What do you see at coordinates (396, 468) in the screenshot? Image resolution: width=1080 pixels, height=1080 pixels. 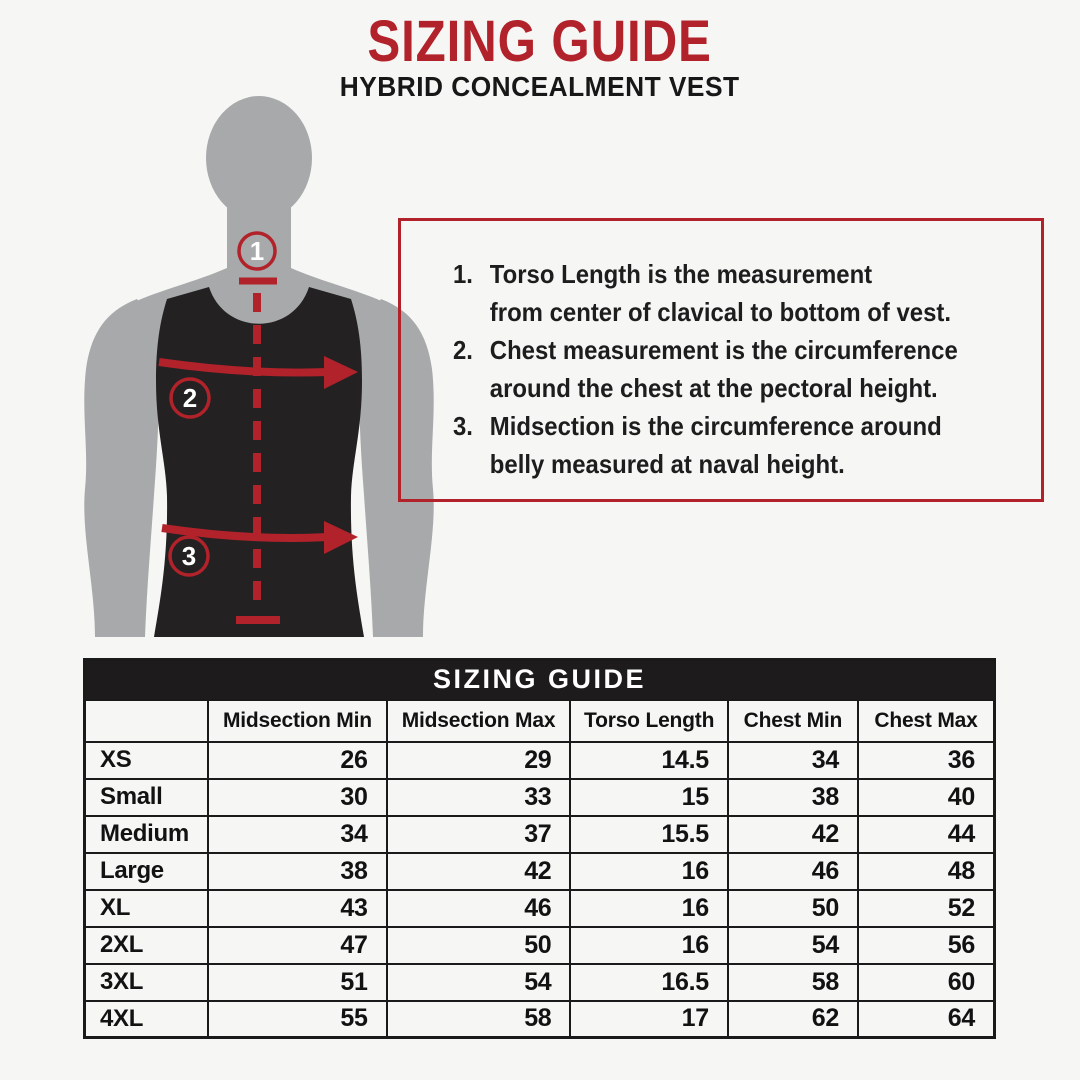 I see `silhouette-right-arm` at bounding box center [396, 468].